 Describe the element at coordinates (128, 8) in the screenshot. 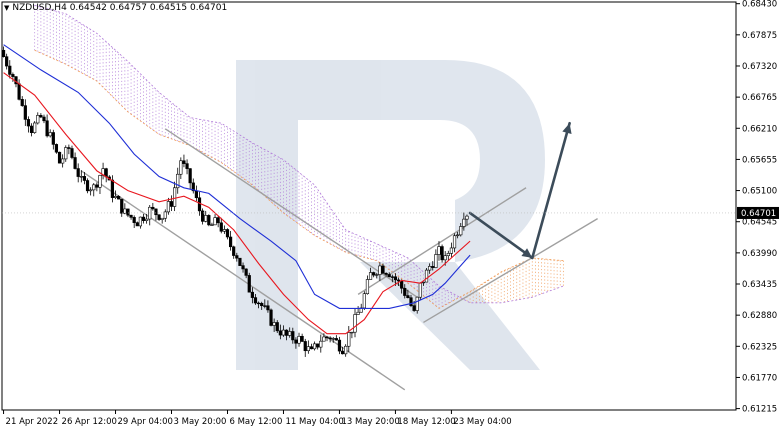

I see `high-value: 0.64757` at that location.